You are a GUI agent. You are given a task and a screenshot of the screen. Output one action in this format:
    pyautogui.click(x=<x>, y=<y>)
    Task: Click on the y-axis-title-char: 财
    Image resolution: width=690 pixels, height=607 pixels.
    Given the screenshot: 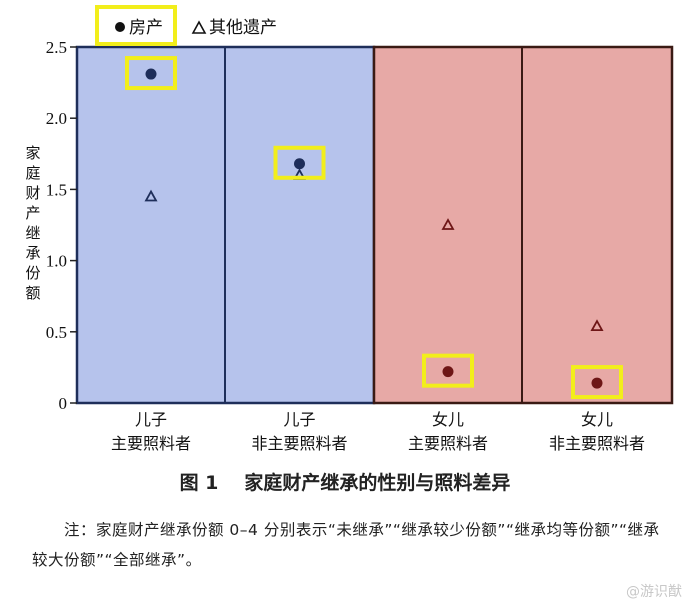 What is the action you would take?
    pyautogui.click(x=32, y=193)
    